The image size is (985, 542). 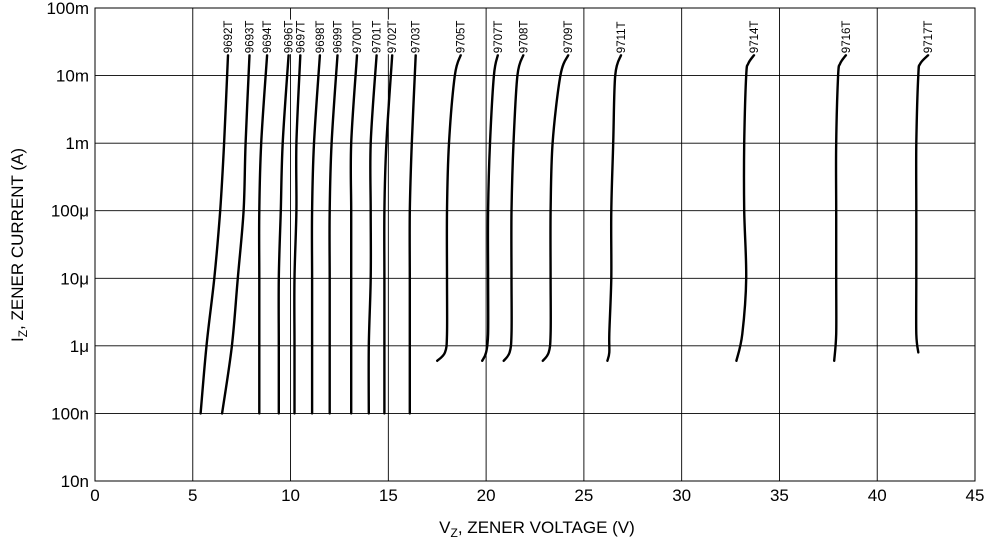 I want to click on y-tick-label: 10m, so click(x=72, y=76).